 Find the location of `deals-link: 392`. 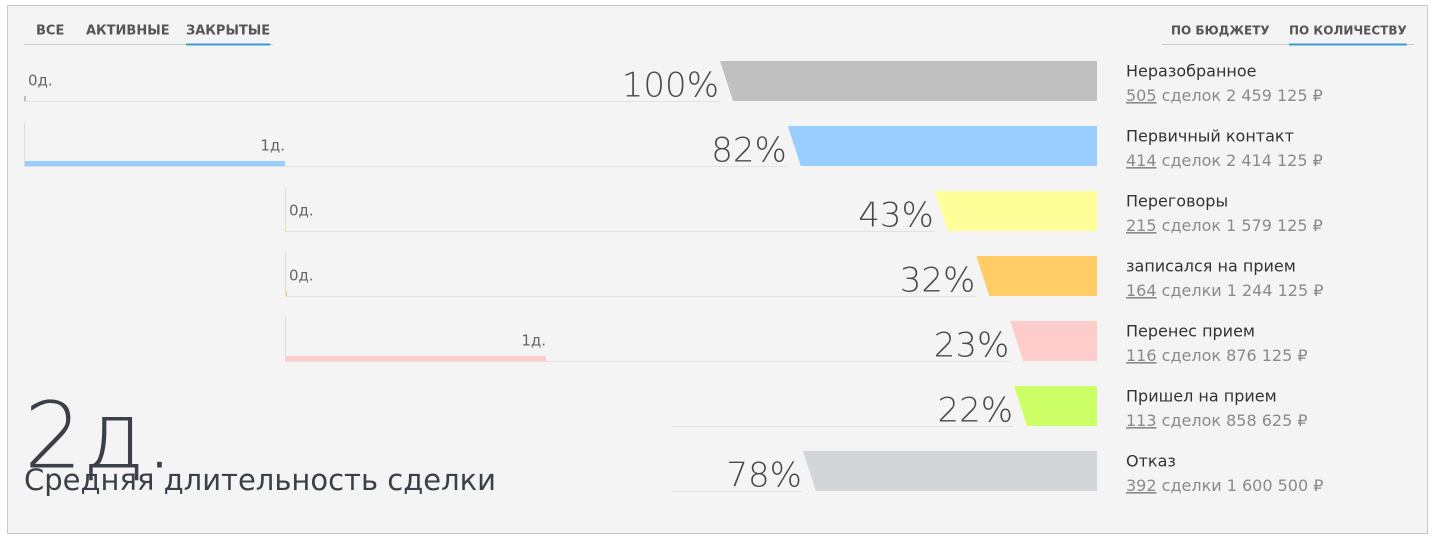

deals-link: 392 is located at coordinates (1141, 485).